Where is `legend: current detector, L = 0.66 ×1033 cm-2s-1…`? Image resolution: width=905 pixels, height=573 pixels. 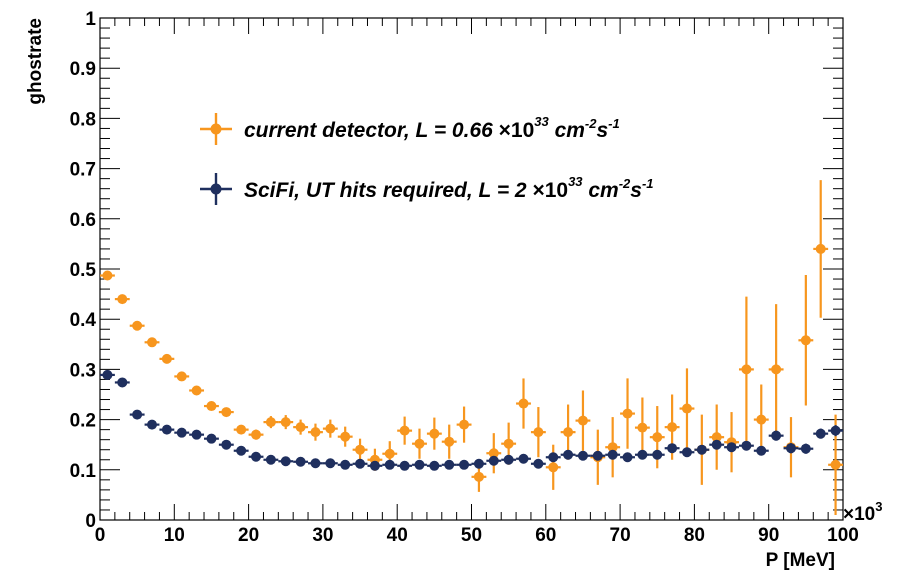
legend: current detector, L = 0.66 ×1033 cm-2s-1… is located at coordinates (427, 159).